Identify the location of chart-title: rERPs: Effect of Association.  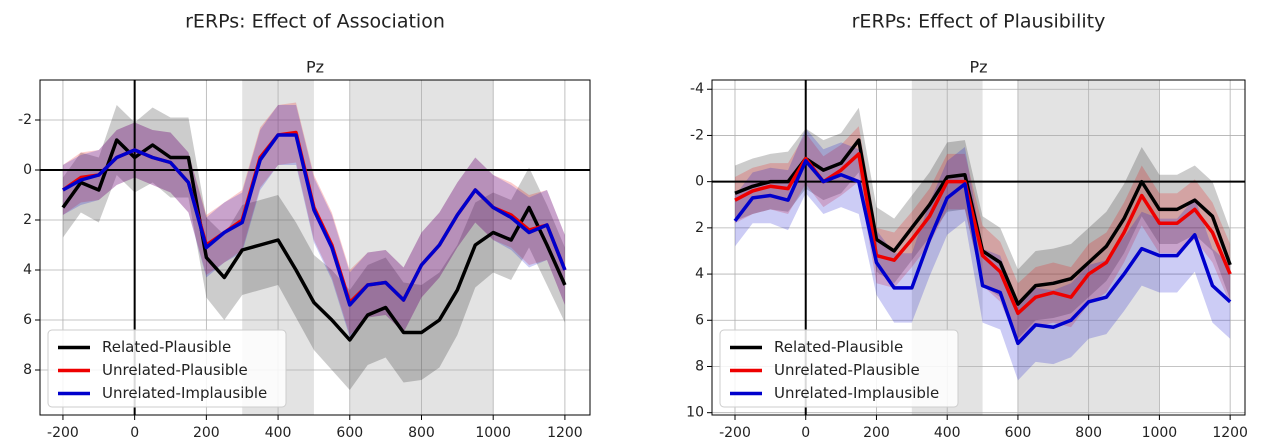
(315, 22).